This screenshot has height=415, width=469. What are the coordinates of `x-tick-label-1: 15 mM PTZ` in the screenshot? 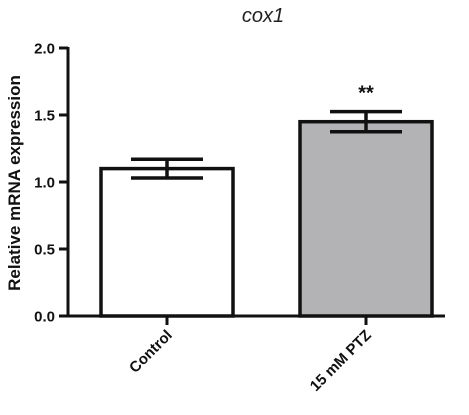 It's located at (341, 361).